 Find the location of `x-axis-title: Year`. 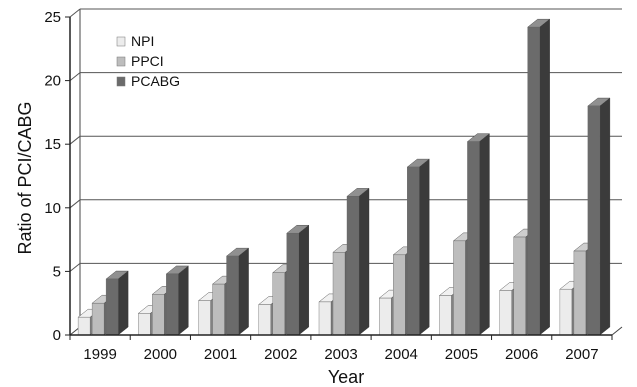

x-axis-title: Year is located at coordinates (346, 377).